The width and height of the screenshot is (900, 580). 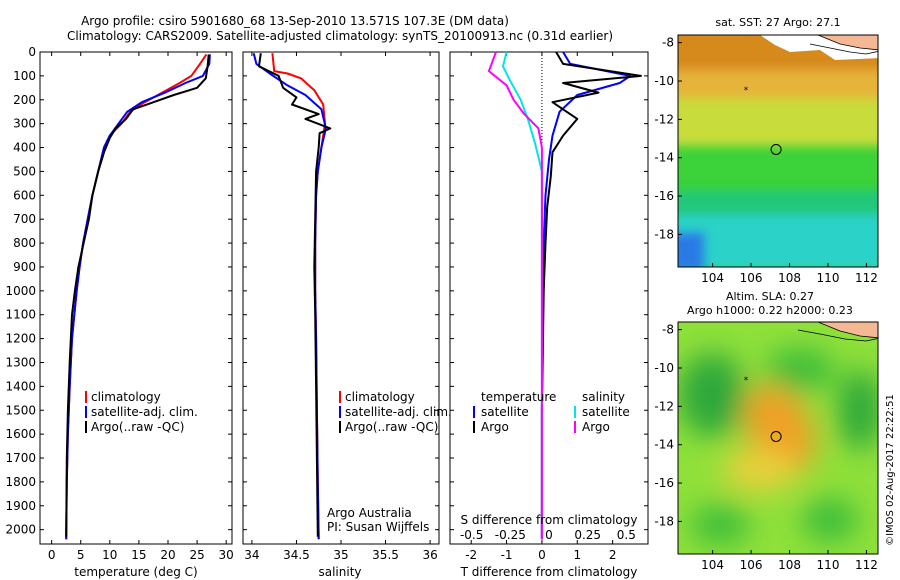 What do you see at coordinates (135, 572) in the screenshot?
I see `temperature-xlabel: temperature (deg C)` at bounding box center [135, 572].